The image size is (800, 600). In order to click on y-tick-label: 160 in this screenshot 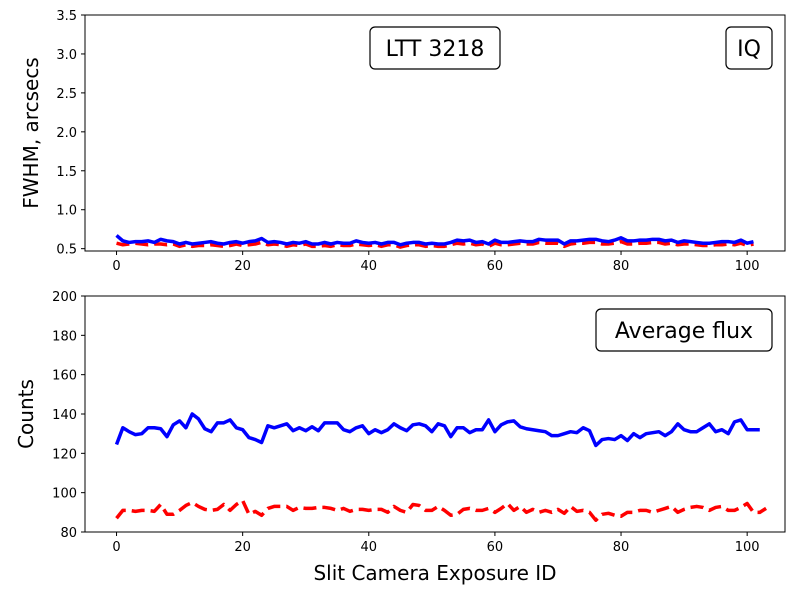, I will do `click(64, 376)`.